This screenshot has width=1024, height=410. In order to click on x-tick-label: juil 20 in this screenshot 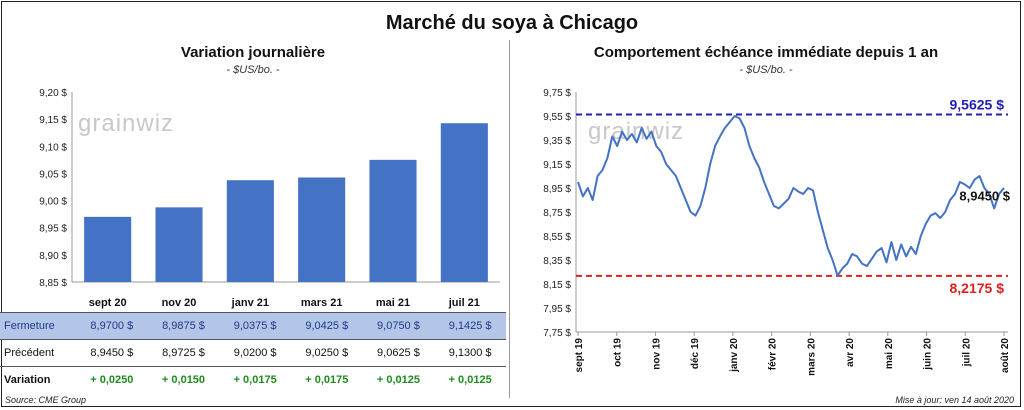, I will do `click(966, 353)`.